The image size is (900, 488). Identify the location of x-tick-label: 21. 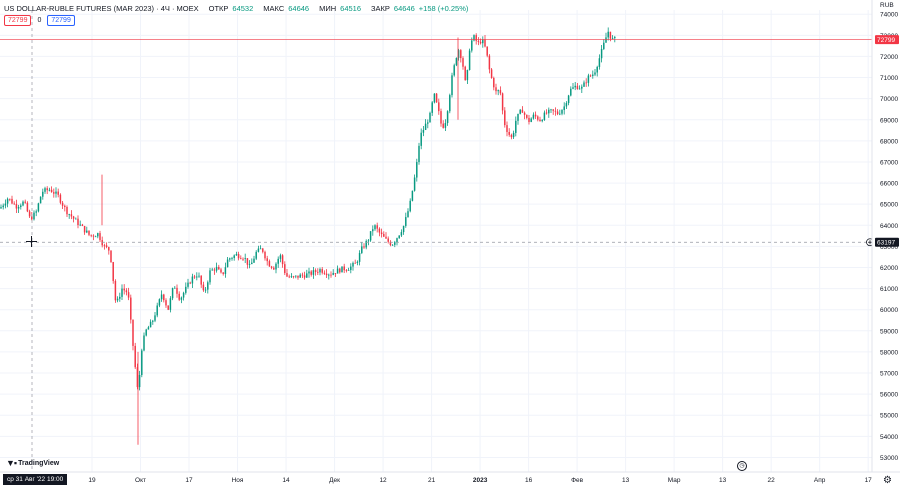
(432, 480).